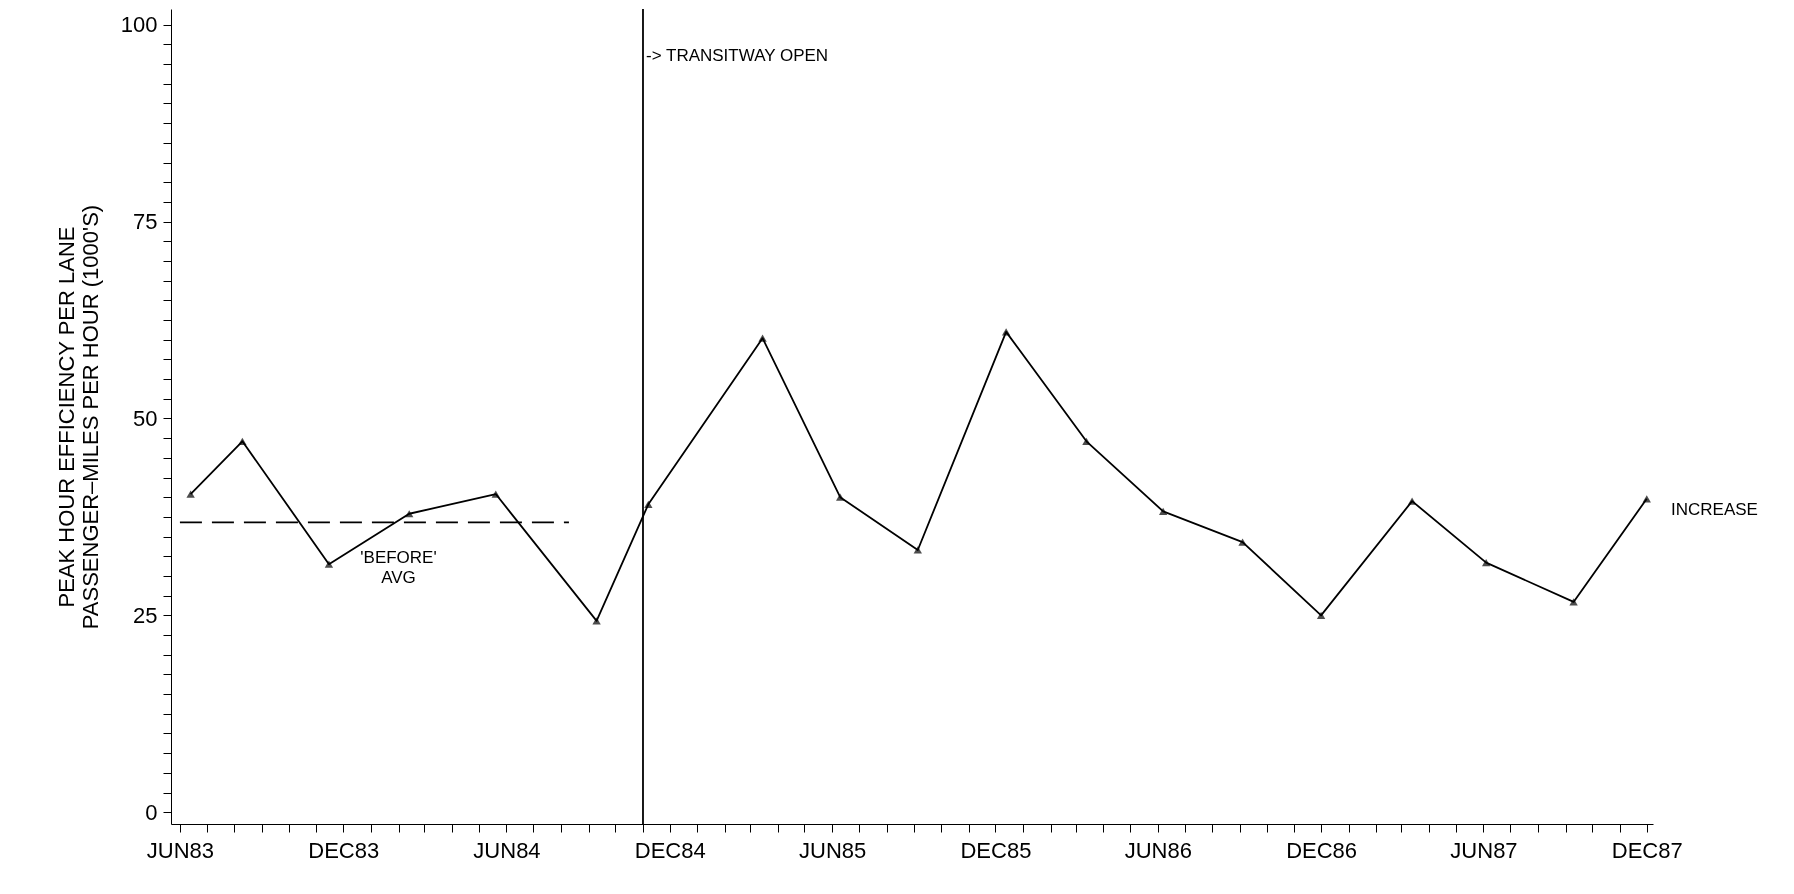 The width and height of the screenshot is (1794, 894). Describe the element at coordinates (398, 568) in the screenshot. I see `annotation: 'BEFORE' AVG` at that location.